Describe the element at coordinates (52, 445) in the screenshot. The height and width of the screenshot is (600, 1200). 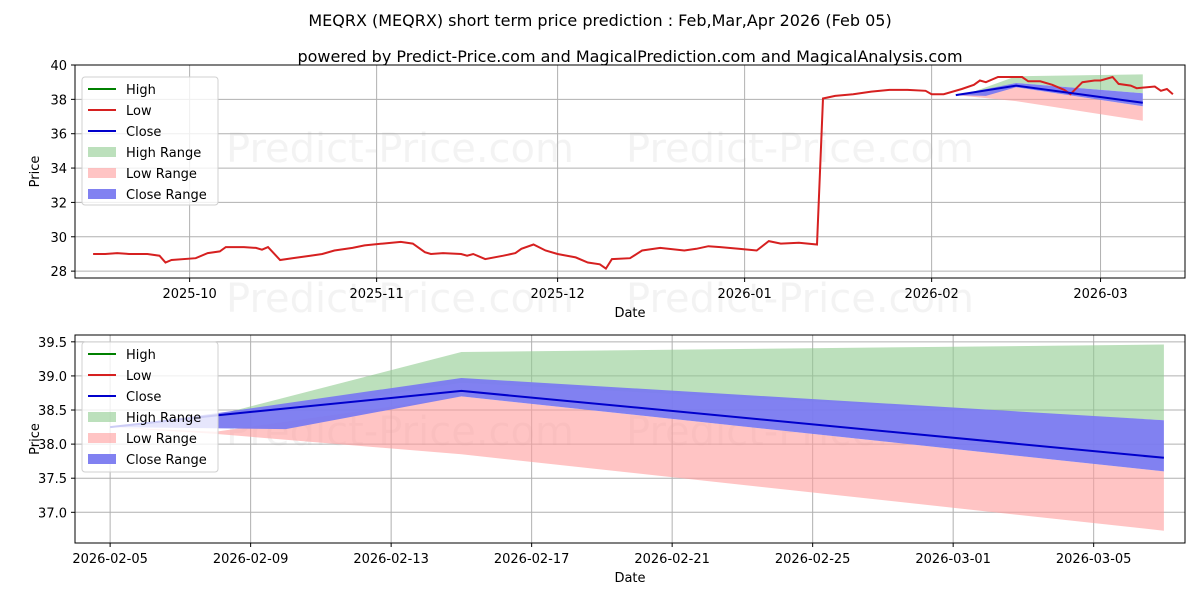
I see `y-tick-label: 38.0` at that location.